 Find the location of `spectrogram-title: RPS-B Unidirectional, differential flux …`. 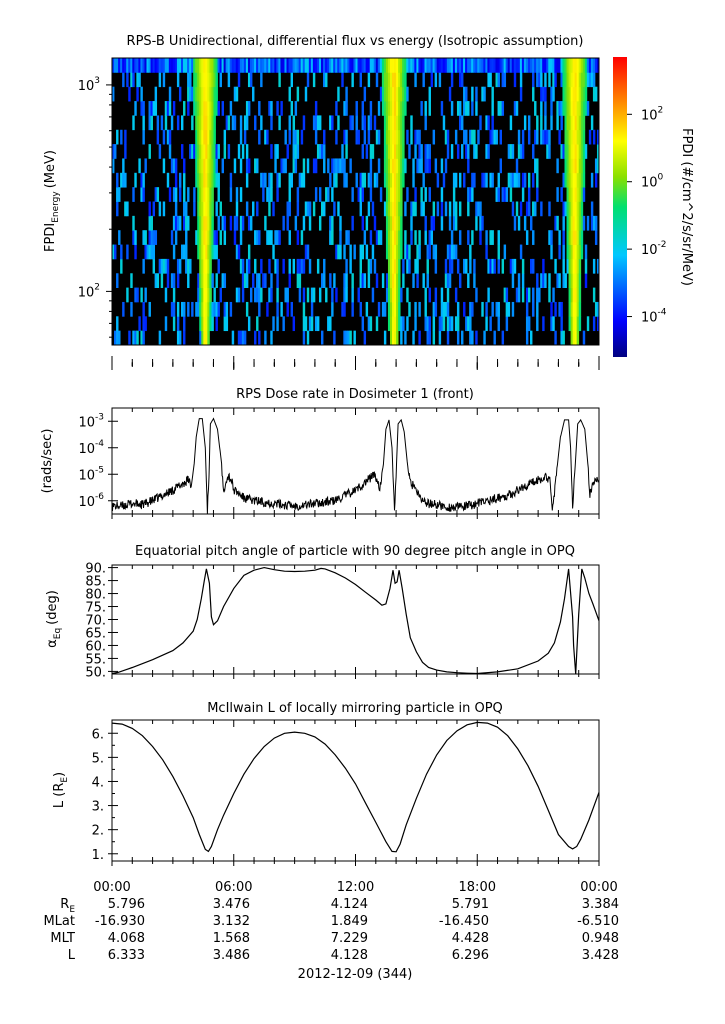

spectrogram-title: RPS-B Unidirectional, differential flux … is located at coordinates (355, 41).